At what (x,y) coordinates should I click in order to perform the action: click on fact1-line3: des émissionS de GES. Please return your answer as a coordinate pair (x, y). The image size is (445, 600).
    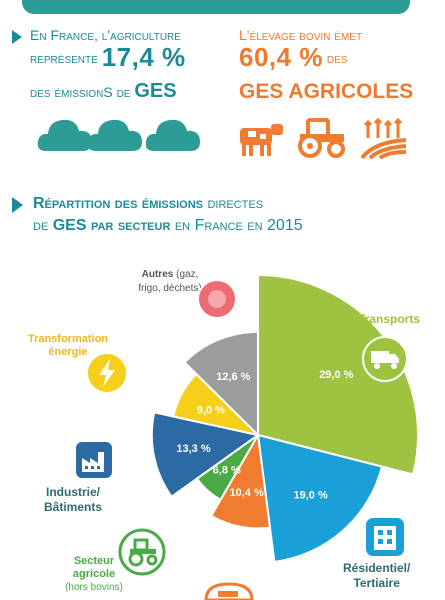
    Looking at the image, I should click on (103, 91).